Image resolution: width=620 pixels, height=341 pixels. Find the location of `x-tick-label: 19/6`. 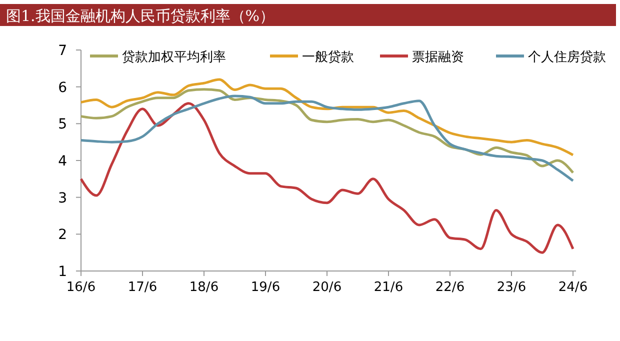

x-tick-label: 19/6 is located at coordinates (265, 287).